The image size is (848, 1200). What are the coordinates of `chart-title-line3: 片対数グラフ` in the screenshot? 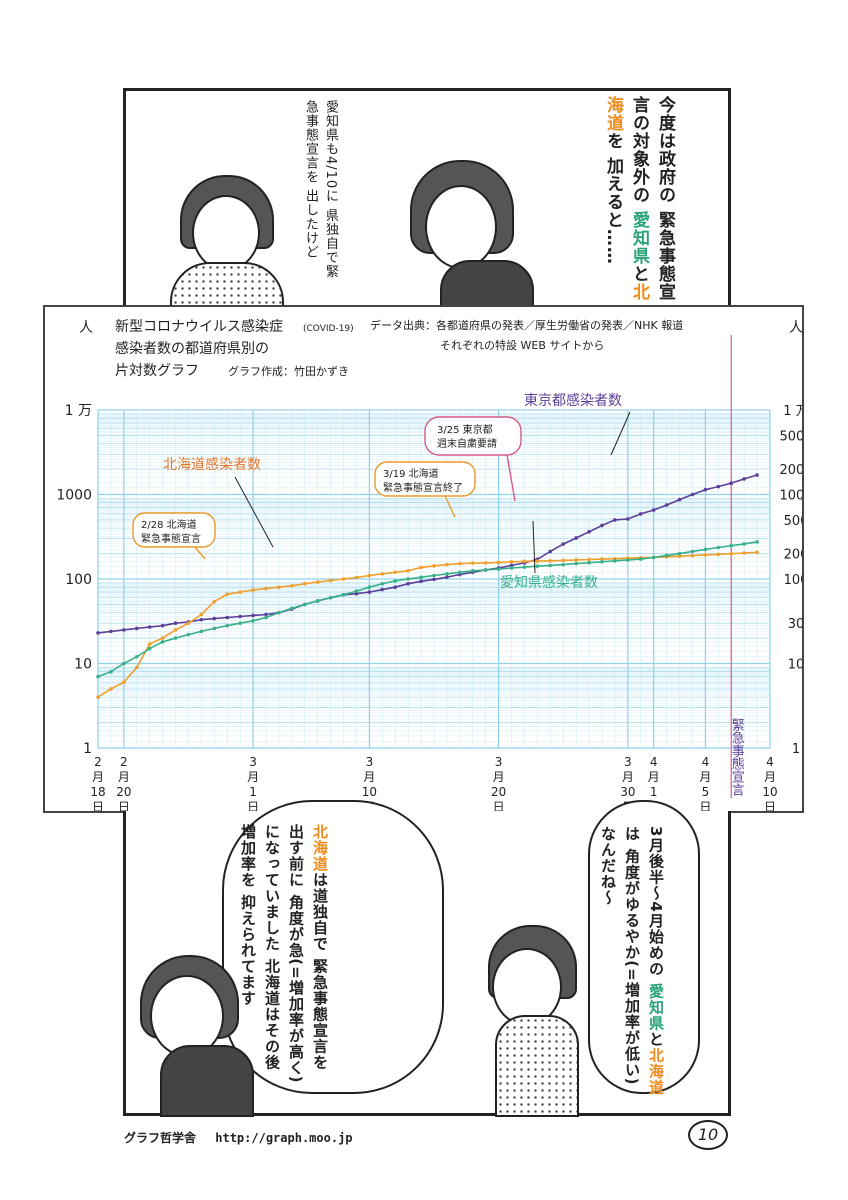 It's located at (157, 371).